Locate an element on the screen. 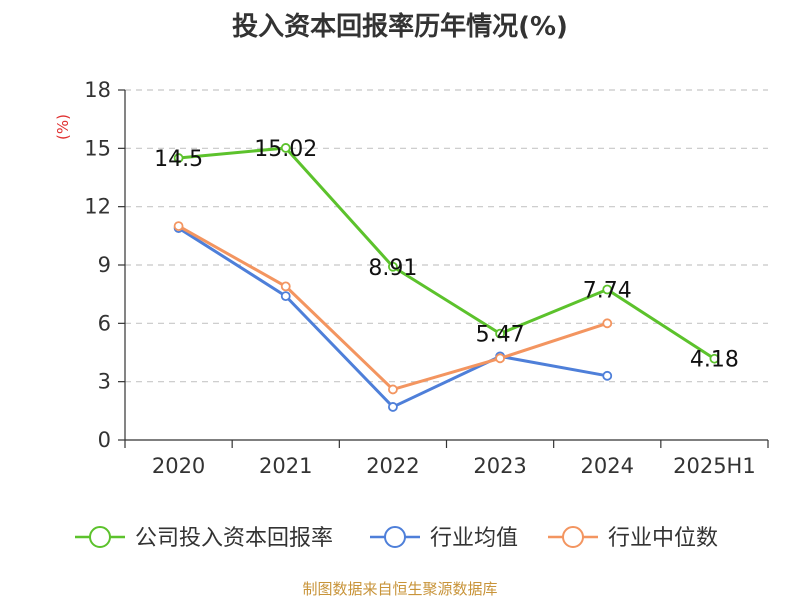 Image resolution: width=800 pixels, height=600 pixels. data-label: 14.5 is located at coordinates (178, 159).